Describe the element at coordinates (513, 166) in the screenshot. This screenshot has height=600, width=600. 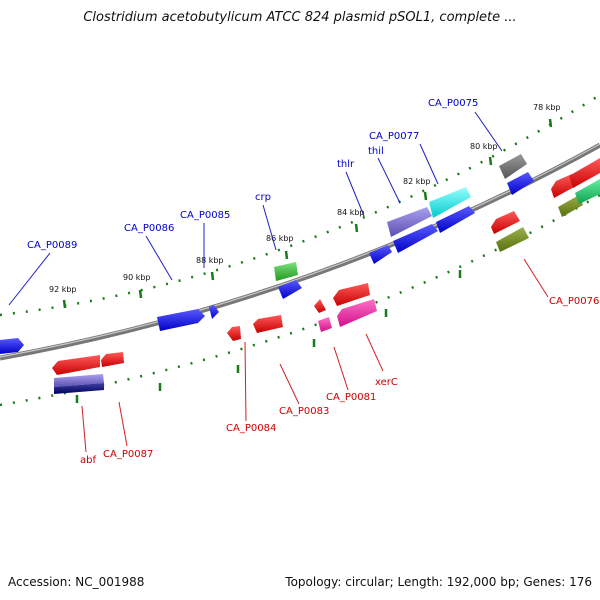
I see `gene-CA_P0075-gray` at that location.